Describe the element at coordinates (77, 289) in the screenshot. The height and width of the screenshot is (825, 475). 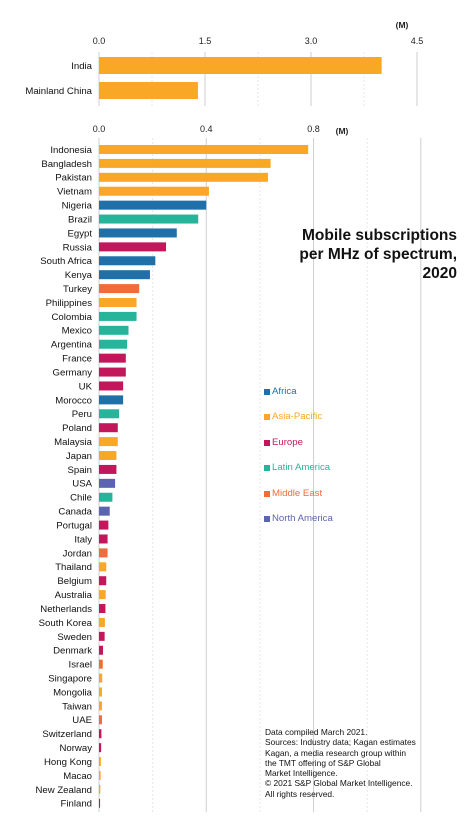
I see `category-label-turkey: Turkey` at that location.